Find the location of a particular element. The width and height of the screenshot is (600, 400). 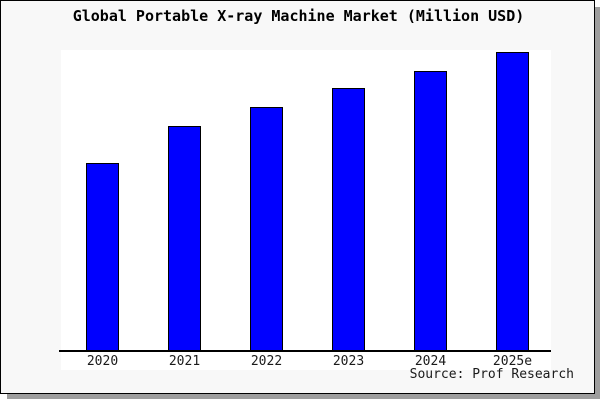

x-tick-label-2021: 2021 is located at coordinates (184, 361).